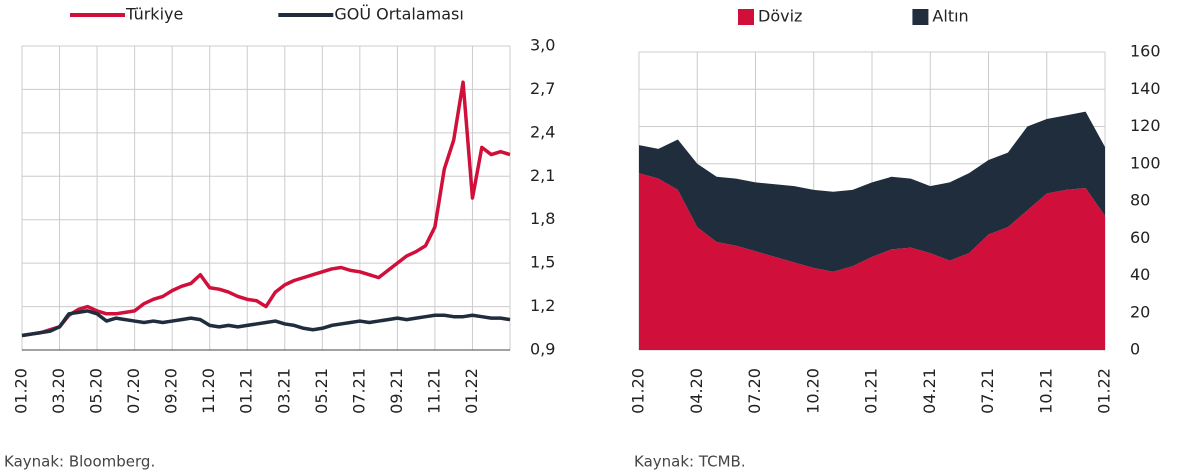 The height and width of the screenshot is (474, 1181). Describe the element at coordinates (542, 131) in the screenshot. I see `y-tick-label: 2,4` at that location.